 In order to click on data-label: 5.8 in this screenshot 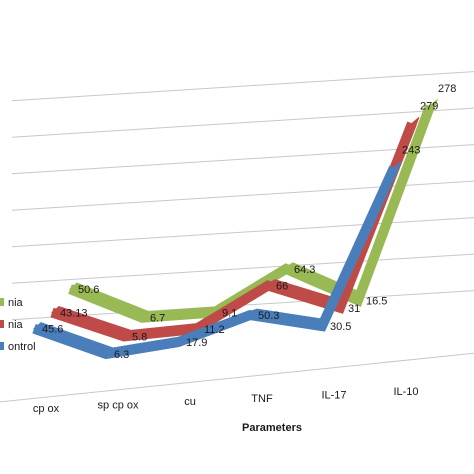, I will do `click(139, 337)`.